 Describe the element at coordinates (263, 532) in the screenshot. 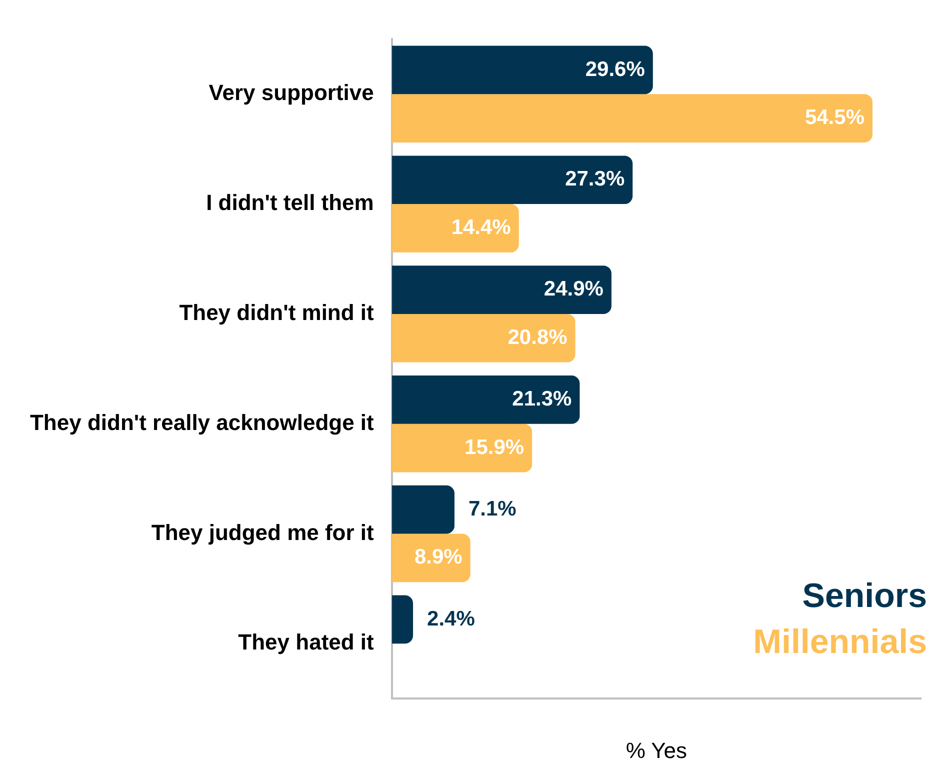

I see `y-tick-label: They judged me for it` at that location.